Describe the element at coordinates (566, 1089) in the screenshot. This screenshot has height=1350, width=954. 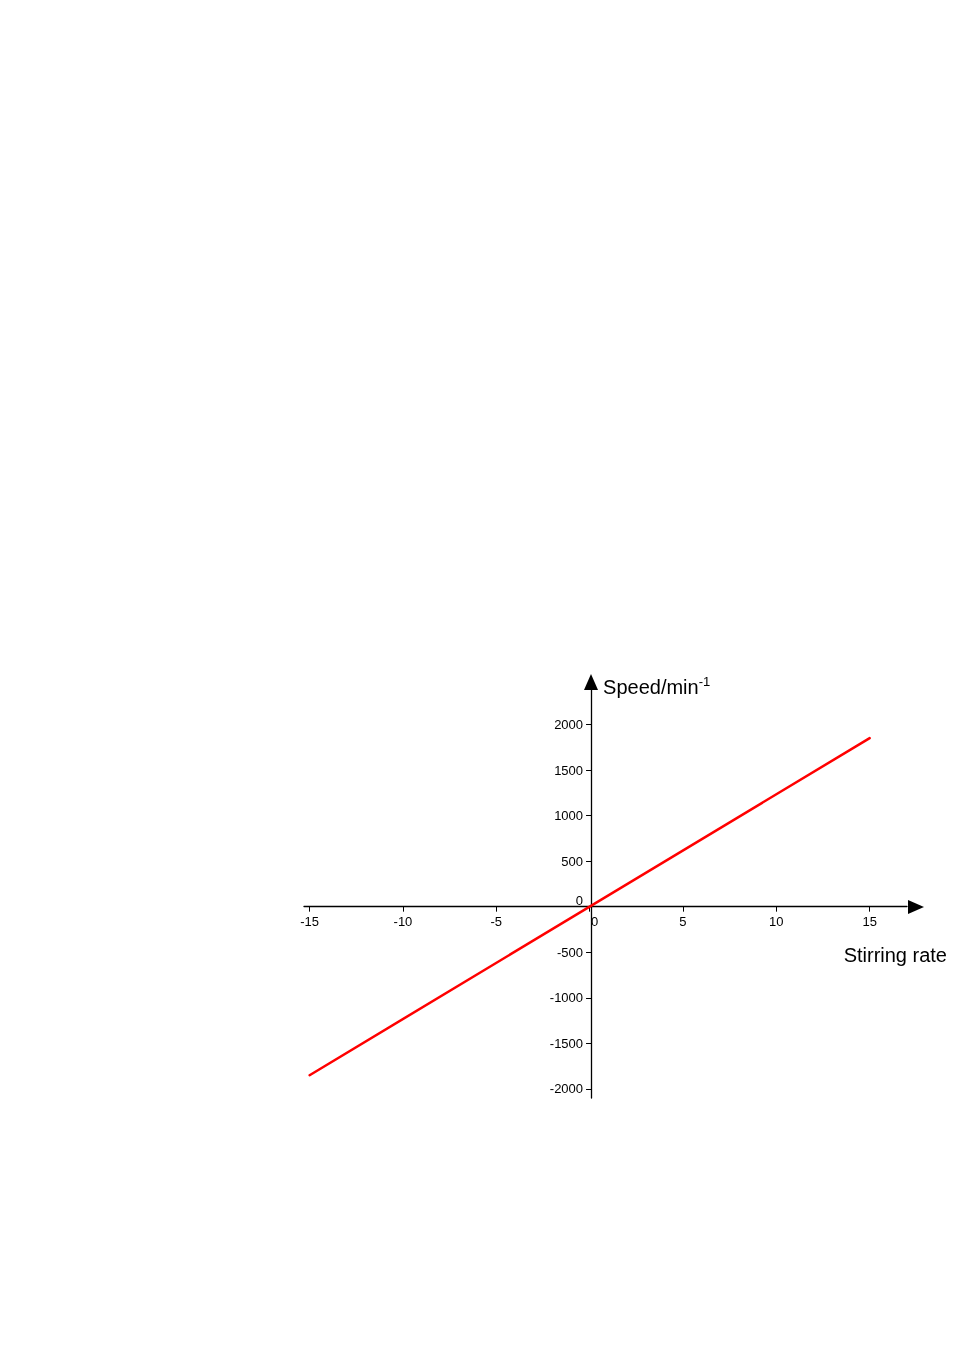
I see `y-tick-label: -2000` at that location.